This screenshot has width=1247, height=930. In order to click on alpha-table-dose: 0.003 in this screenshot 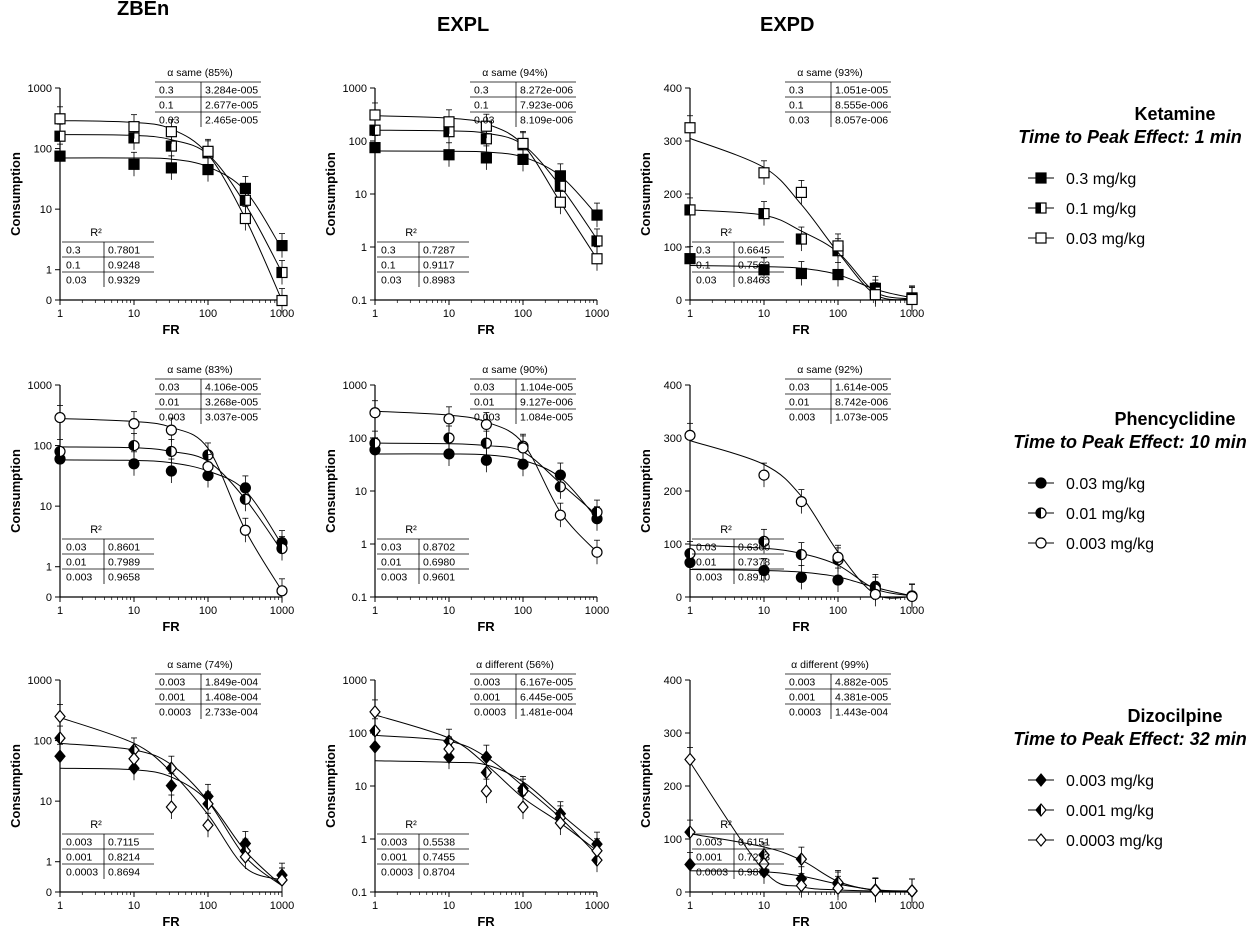, I will do `click(487, 683)`.